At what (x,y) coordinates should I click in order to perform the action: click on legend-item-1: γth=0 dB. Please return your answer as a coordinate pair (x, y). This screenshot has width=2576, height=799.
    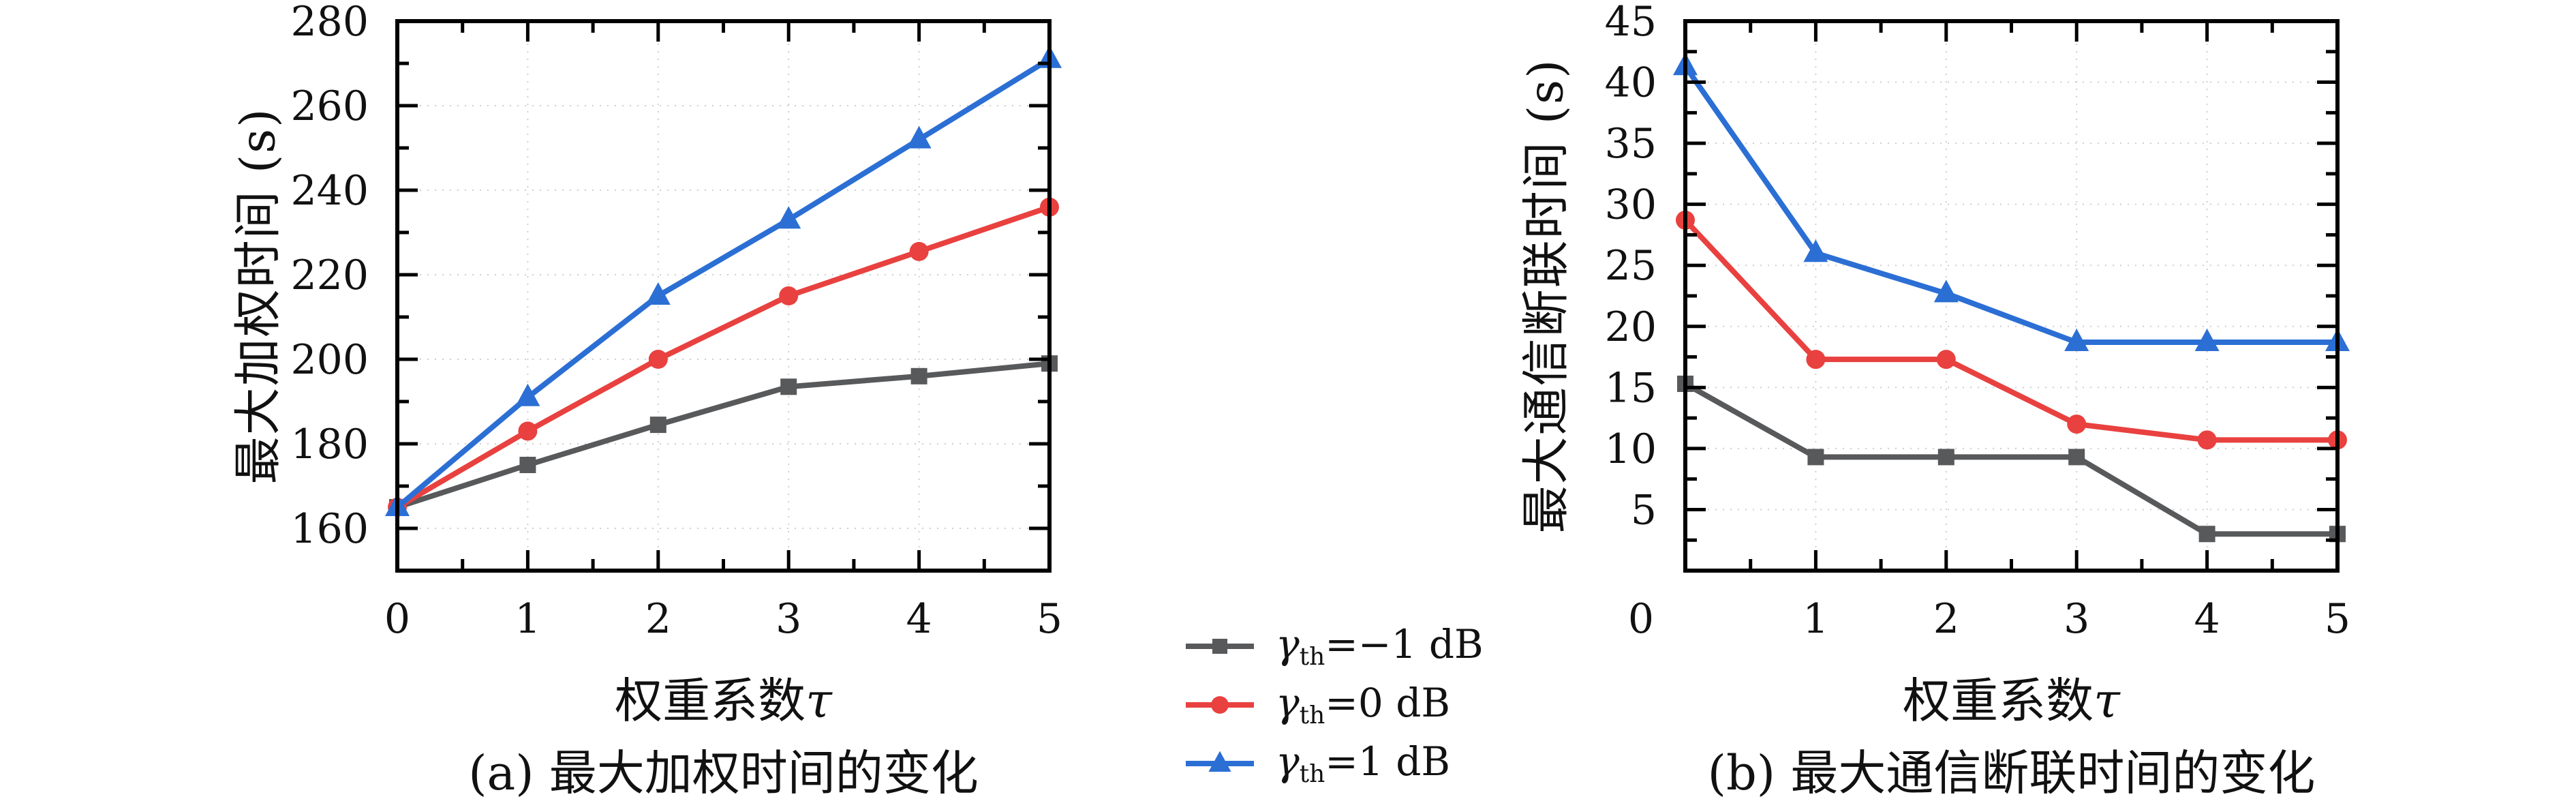
    Looking at the image, I should click on (1334, 705).